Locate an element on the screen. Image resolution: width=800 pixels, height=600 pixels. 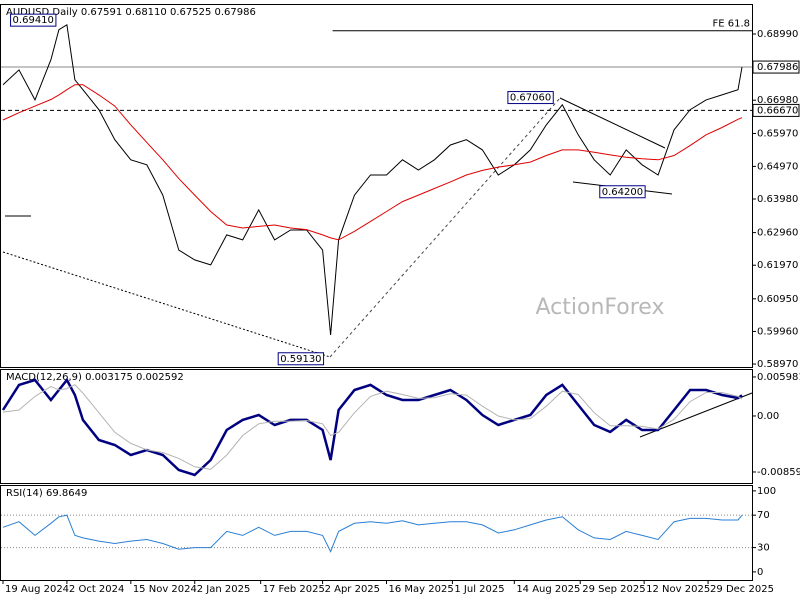
panel-title: MACD(12,26,9) 0.003175 0.002592 is located at coordinates (95, 377).